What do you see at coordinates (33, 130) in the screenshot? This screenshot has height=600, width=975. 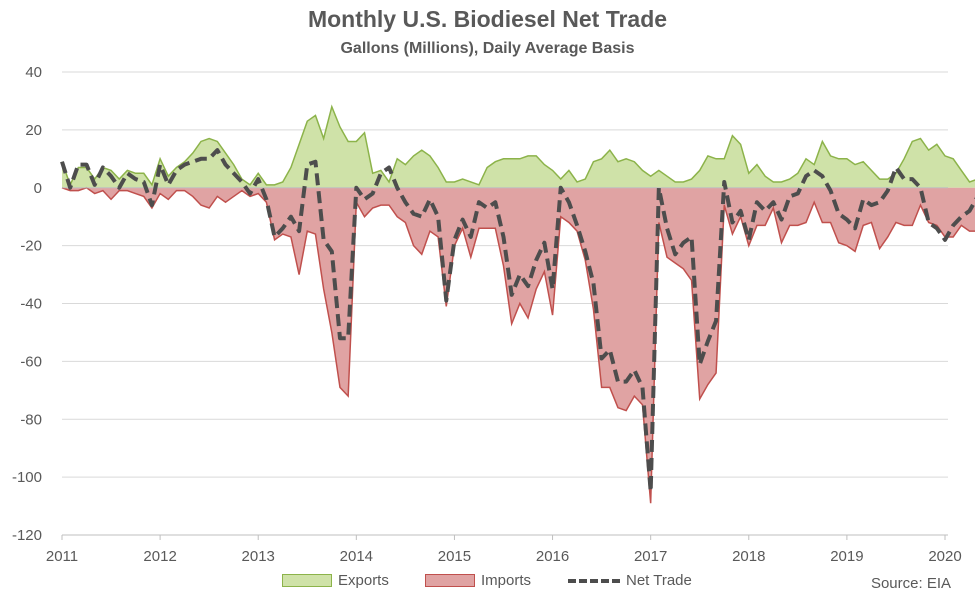 I see `y-tick-label: 20` at bounding box center [33, 130].